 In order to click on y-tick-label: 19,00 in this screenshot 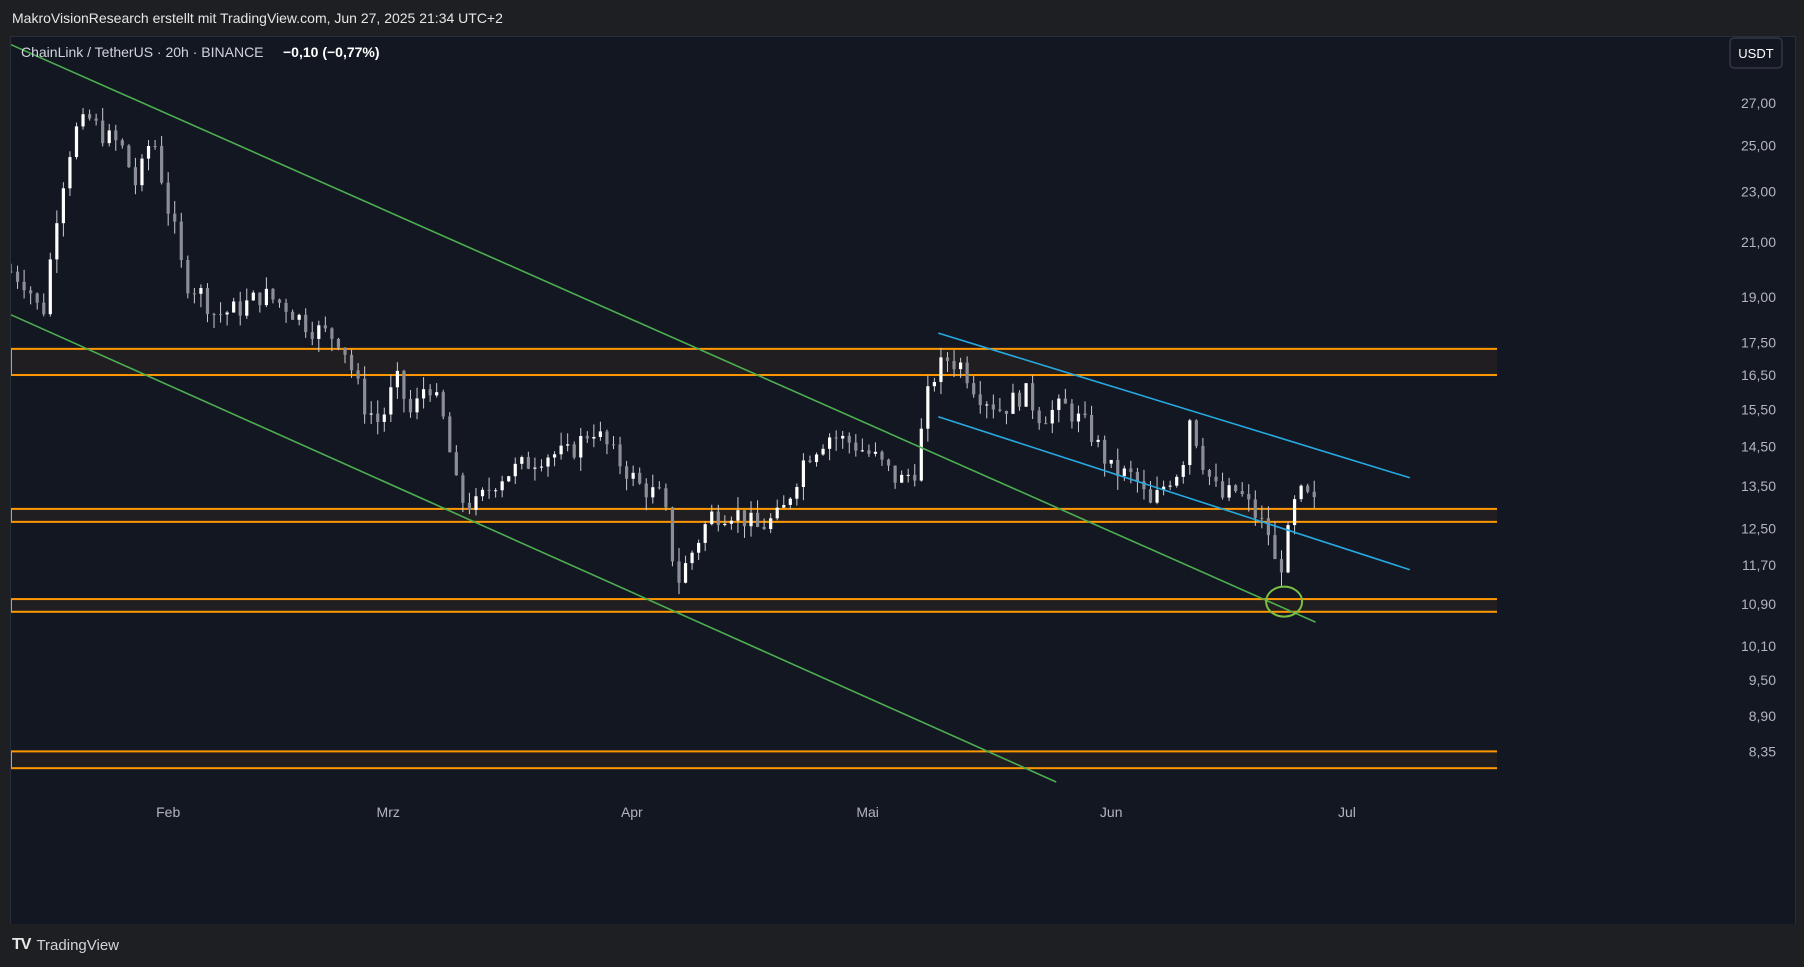, I will do `click(1758, 297)`.